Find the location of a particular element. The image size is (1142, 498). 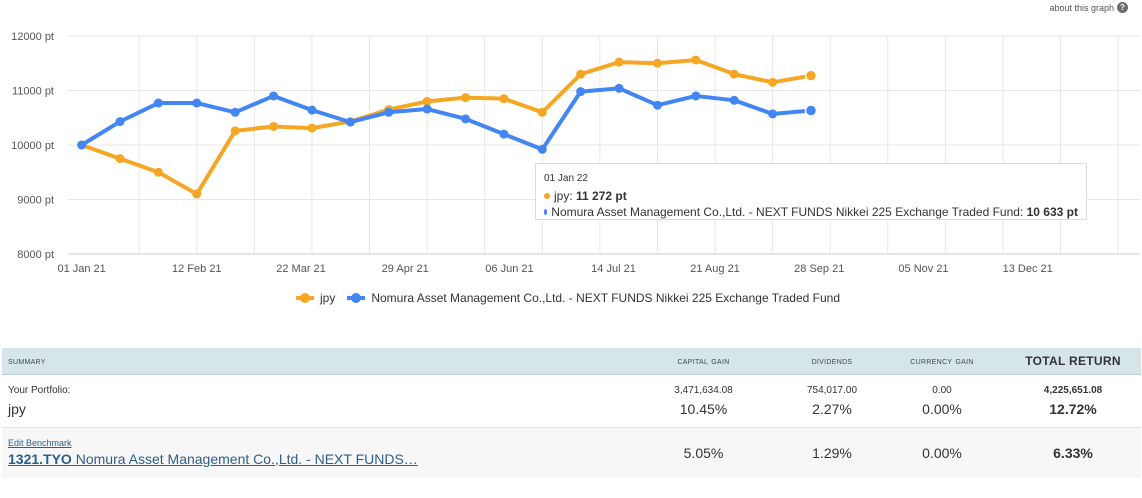

legend-item-jpy: jpy is located at coordinates (315, 298).